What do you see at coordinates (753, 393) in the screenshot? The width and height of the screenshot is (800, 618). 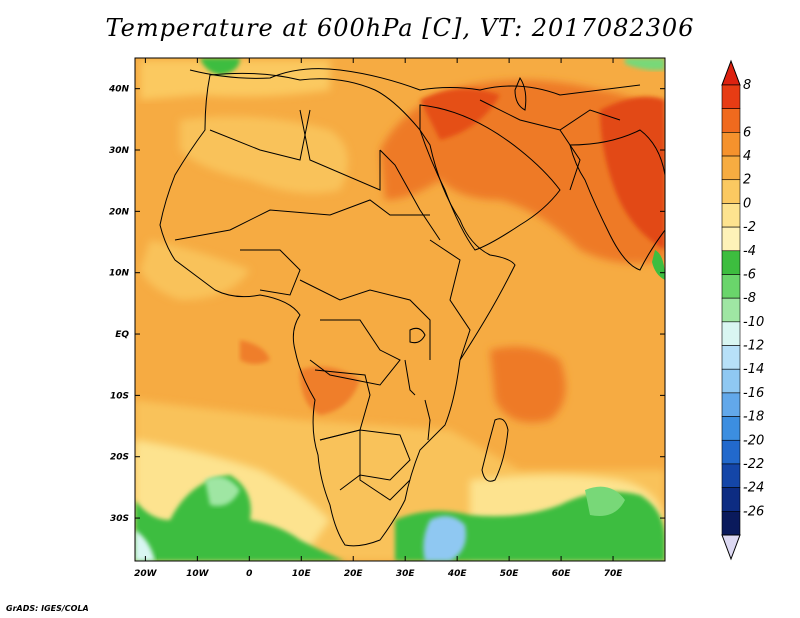 I see `colorbar-label: -16` at bounding box center [753, 393].